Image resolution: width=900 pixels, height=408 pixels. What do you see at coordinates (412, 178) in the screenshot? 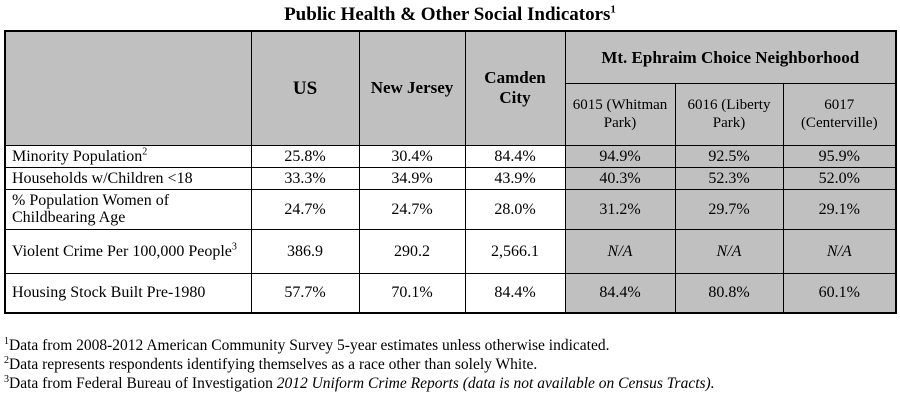
I see `table-cell: 34.9%` at bounding box center [412, 178].